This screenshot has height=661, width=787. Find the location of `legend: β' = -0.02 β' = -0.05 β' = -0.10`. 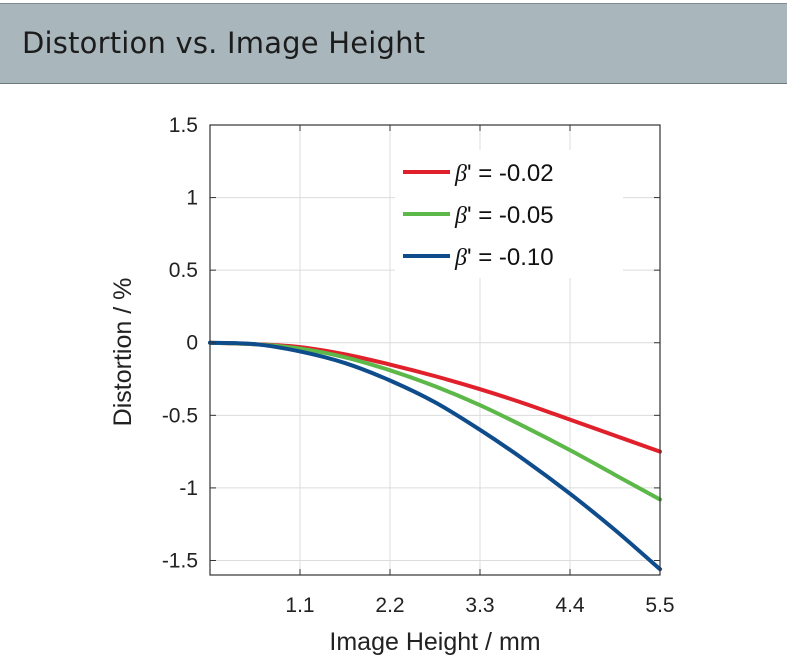

legend: β' = -0.02 β' = -0.05 β' = -0.10 is located at coordinates (509, 214).